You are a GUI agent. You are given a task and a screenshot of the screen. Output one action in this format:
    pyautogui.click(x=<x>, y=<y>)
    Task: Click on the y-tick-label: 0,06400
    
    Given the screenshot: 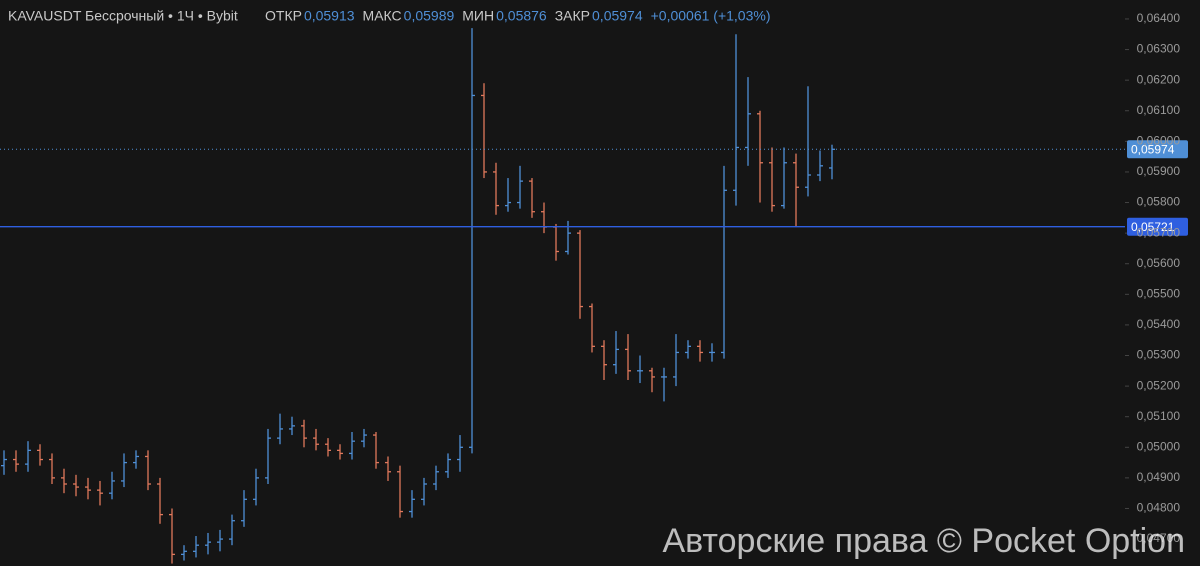 What is the action you would take?
    pyautogui.click(x=1159, y=18)
    